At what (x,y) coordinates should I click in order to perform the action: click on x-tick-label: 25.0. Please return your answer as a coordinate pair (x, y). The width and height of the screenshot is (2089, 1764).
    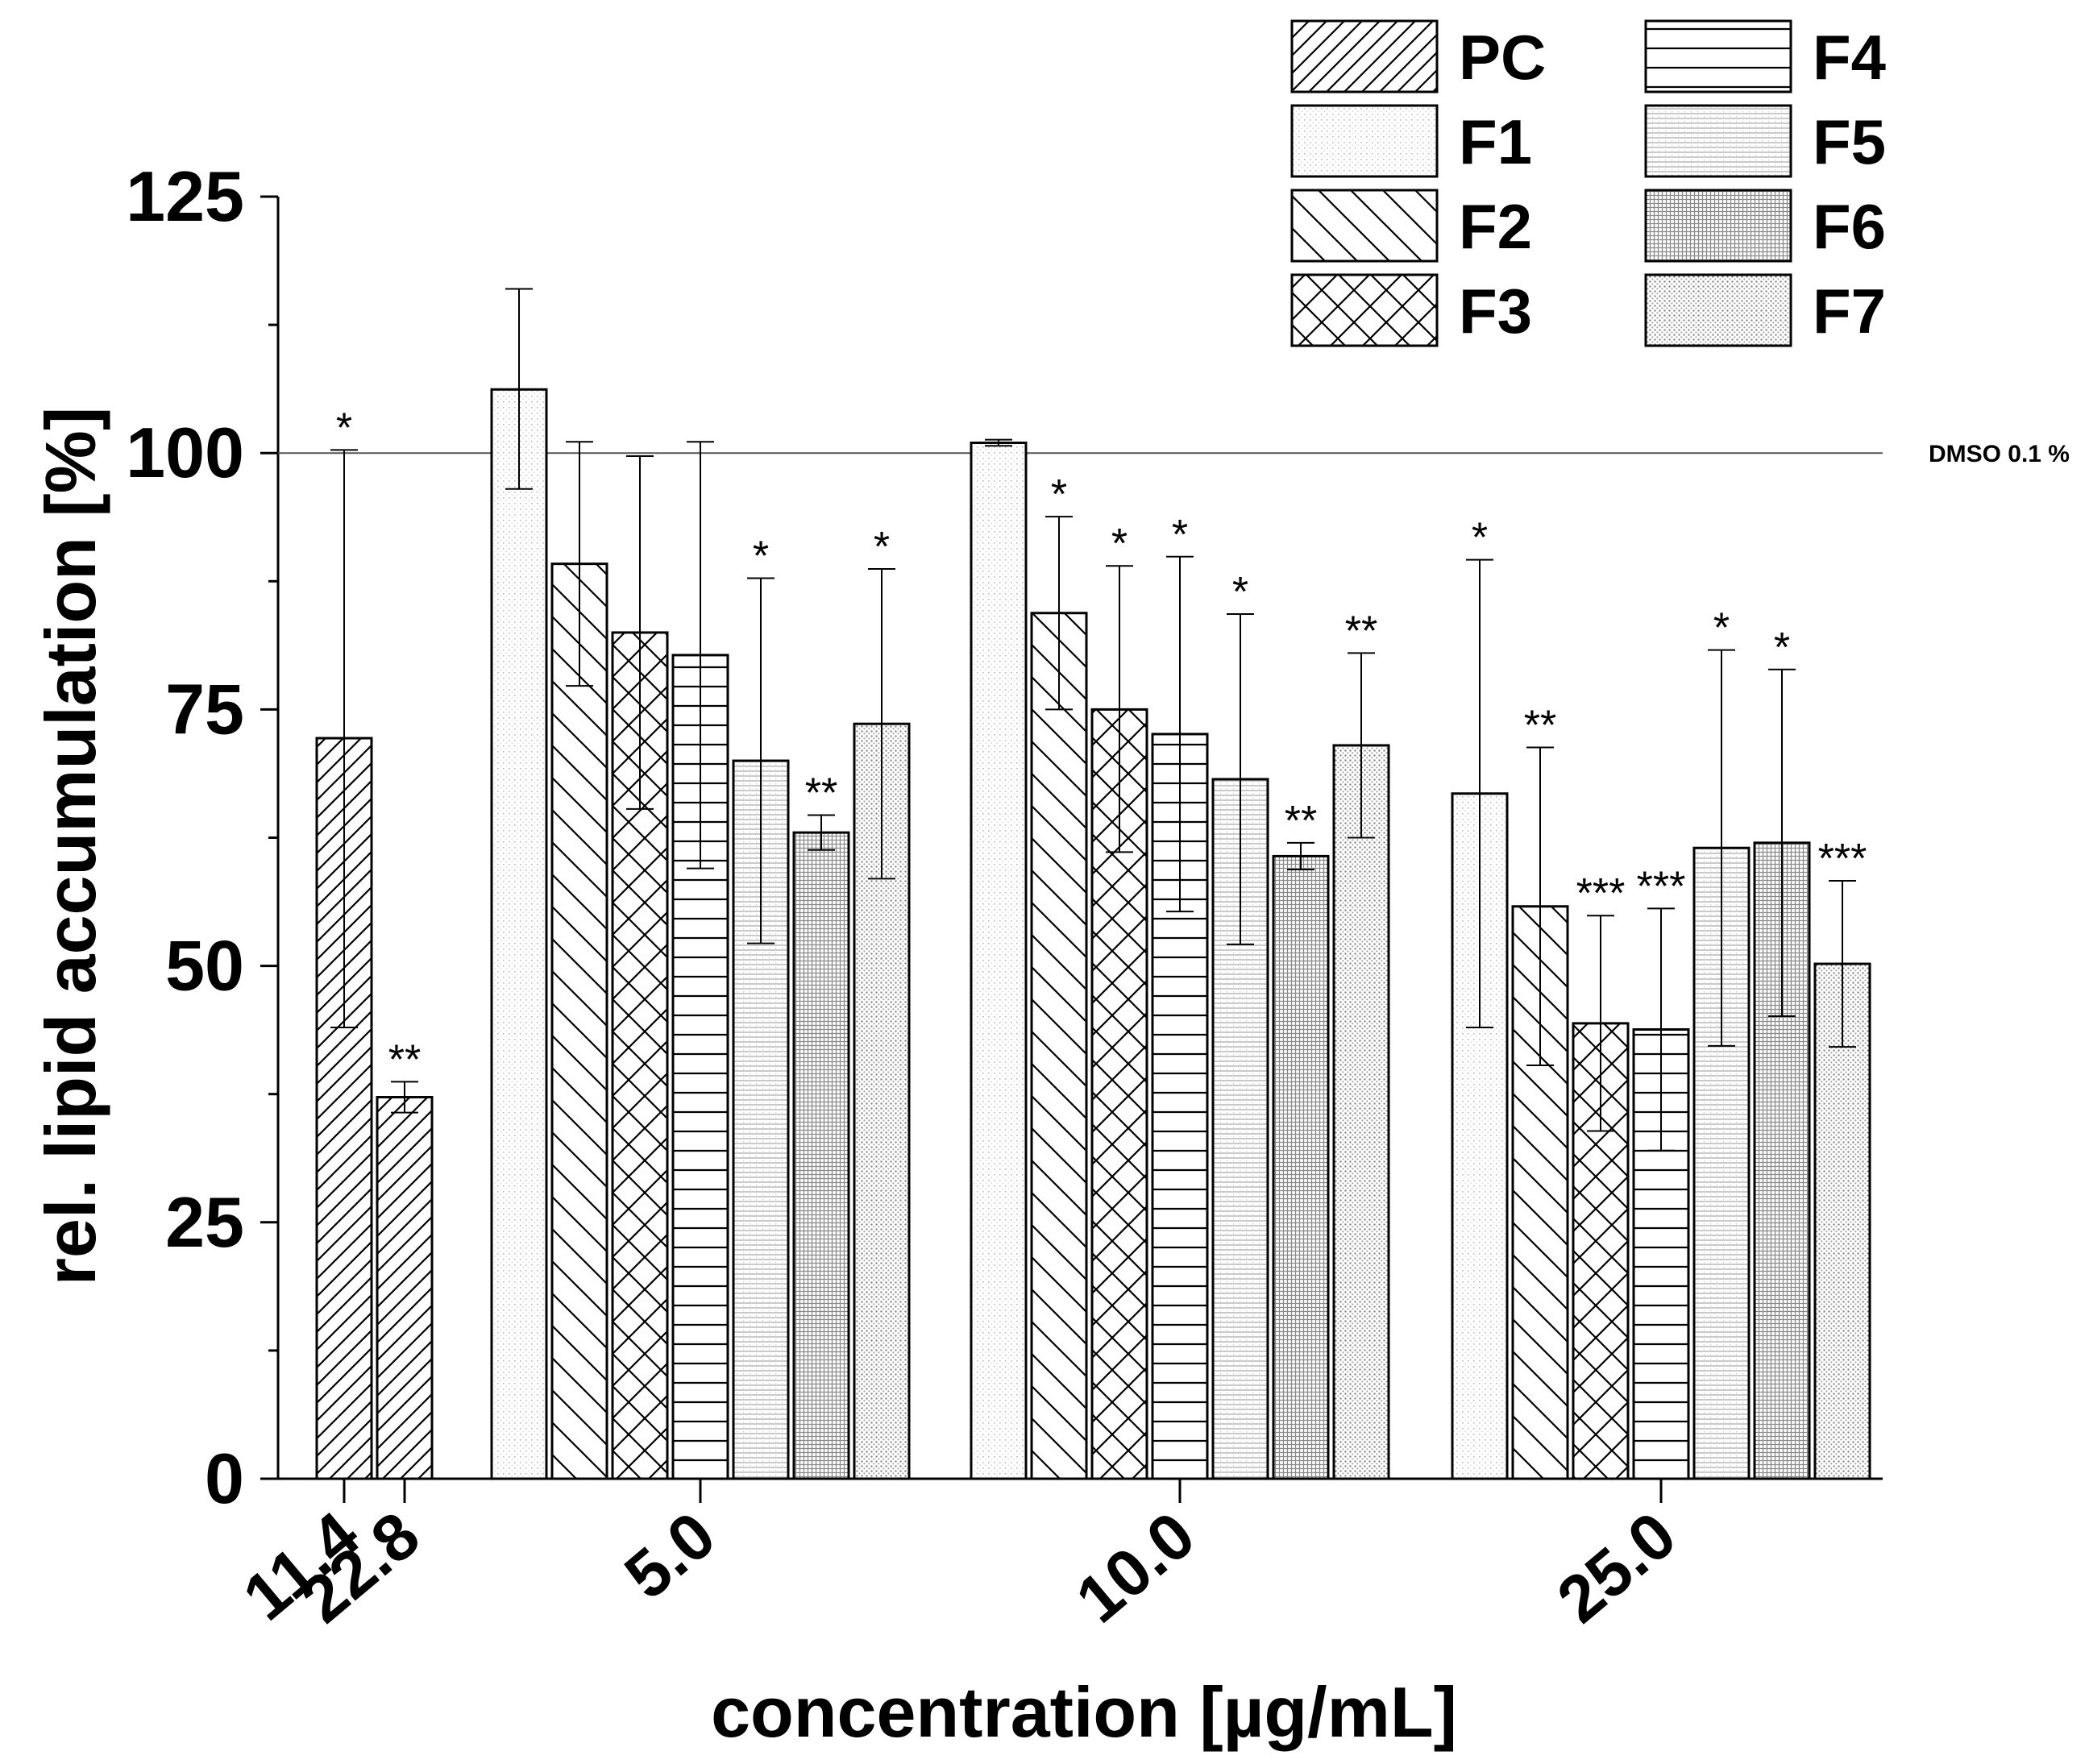
    Looking at the image, I should click on (1617, 1567).